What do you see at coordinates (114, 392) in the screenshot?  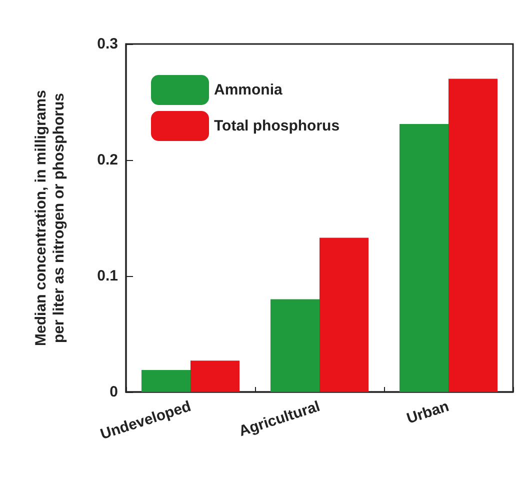 I see `y-tick-label: 0` at bounding box center [114, 392].